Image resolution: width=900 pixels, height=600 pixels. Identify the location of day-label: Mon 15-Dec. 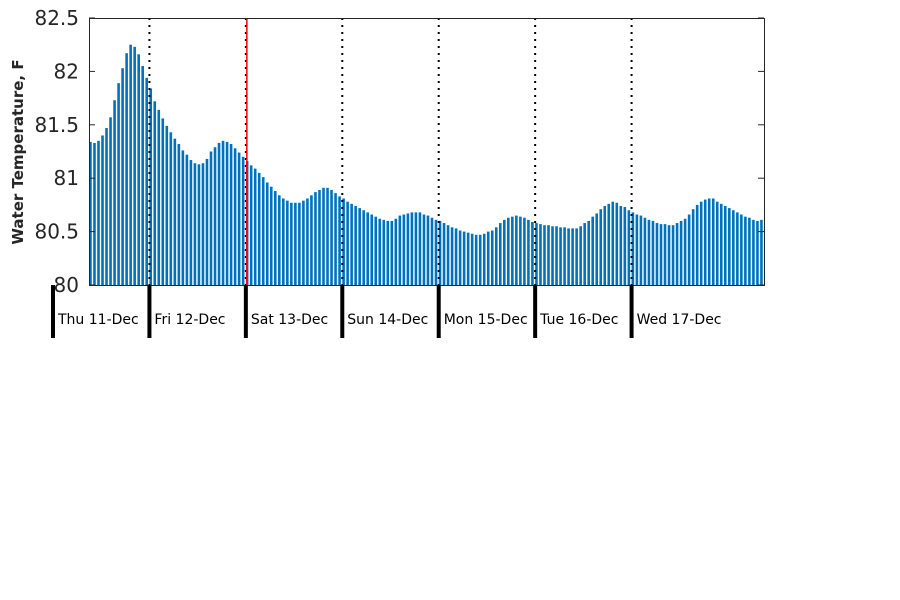
(486, 320).